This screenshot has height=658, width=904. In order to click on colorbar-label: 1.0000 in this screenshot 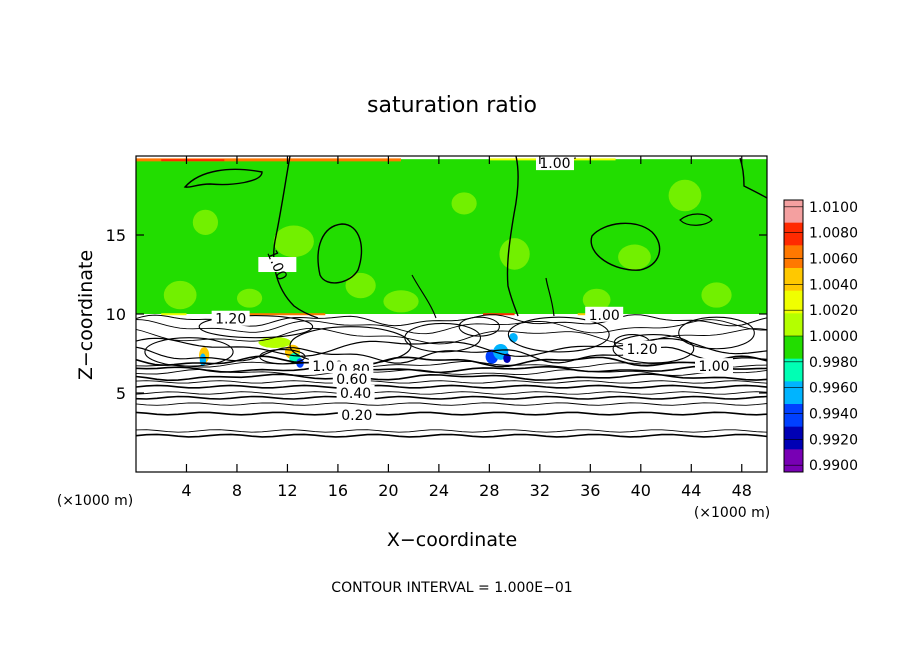, I will do `click(833, 337)`.